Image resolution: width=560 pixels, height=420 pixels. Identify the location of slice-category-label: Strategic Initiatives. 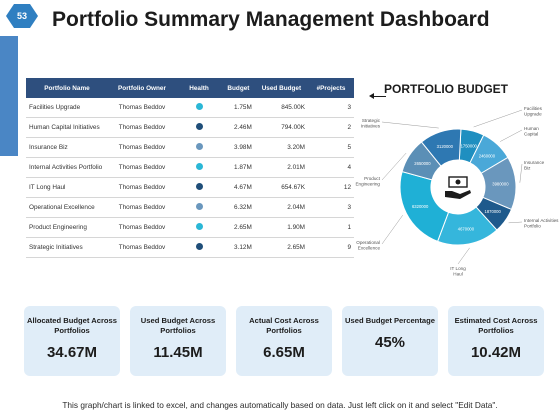
(371, 123).